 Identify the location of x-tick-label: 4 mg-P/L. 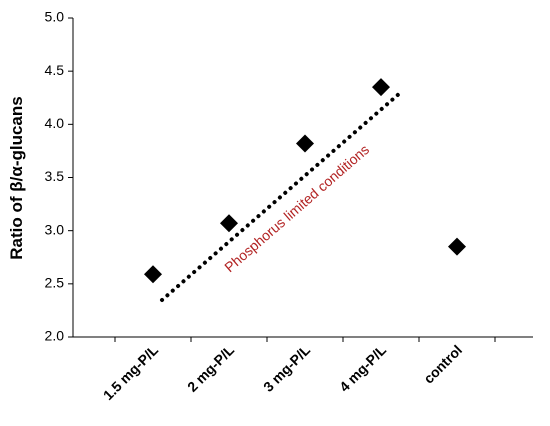
(362, 367).